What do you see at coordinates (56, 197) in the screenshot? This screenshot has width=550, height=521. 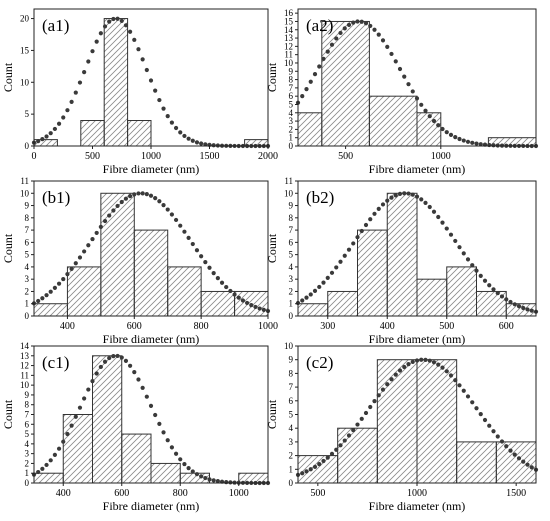 I see `panel-label: (b1)` at bounding box center [56, 197].